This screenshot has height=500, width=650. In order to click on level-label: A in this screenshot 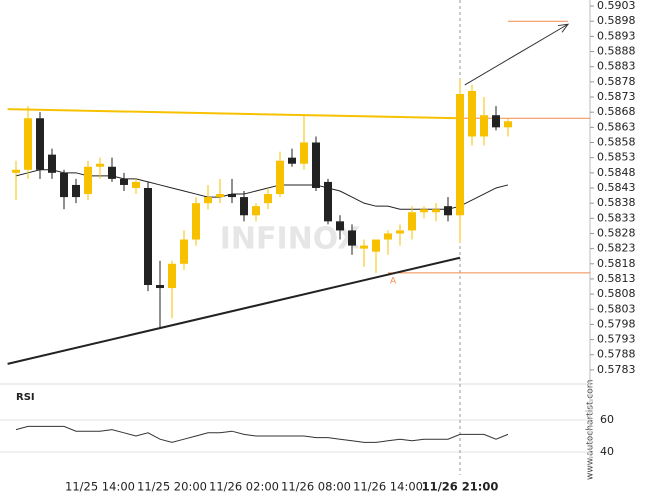, I will do `click(393, 281)`.